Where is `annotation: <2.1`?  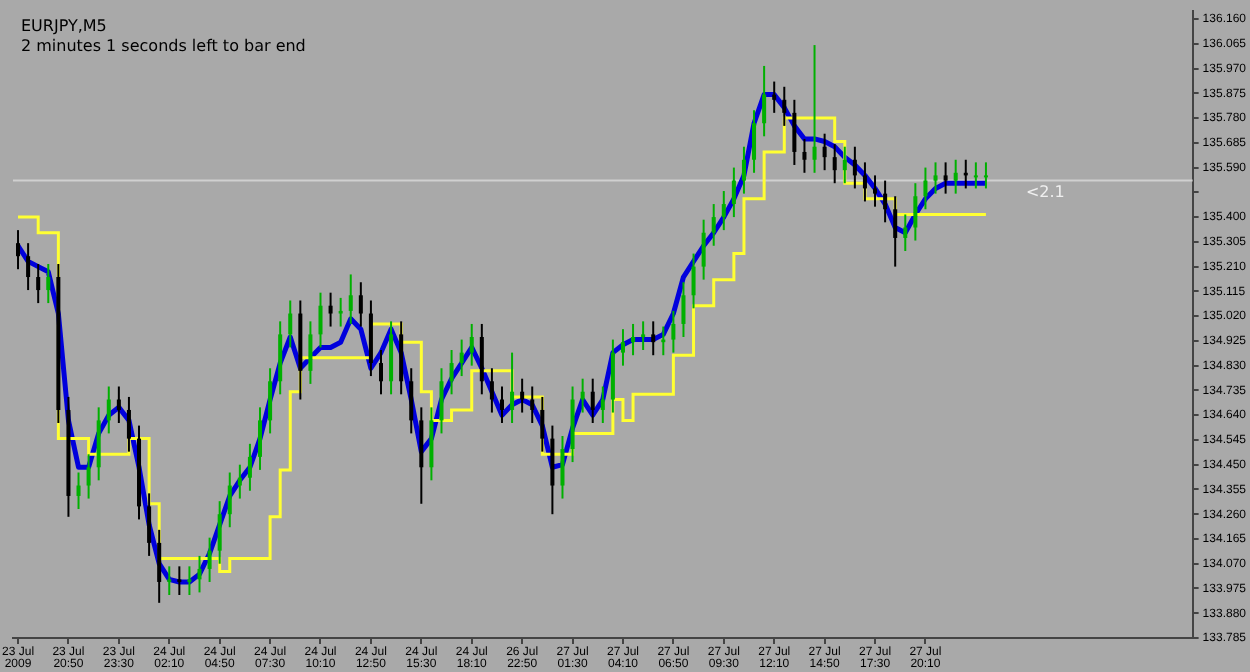 annotation: <2.1 is located at coordinates (1045, 191).